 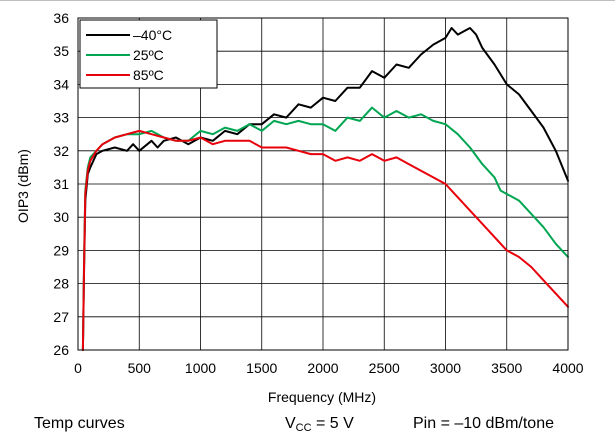 I want to click on legend: –40°C 25ºC 85ºC, so click(x=148, y=54).